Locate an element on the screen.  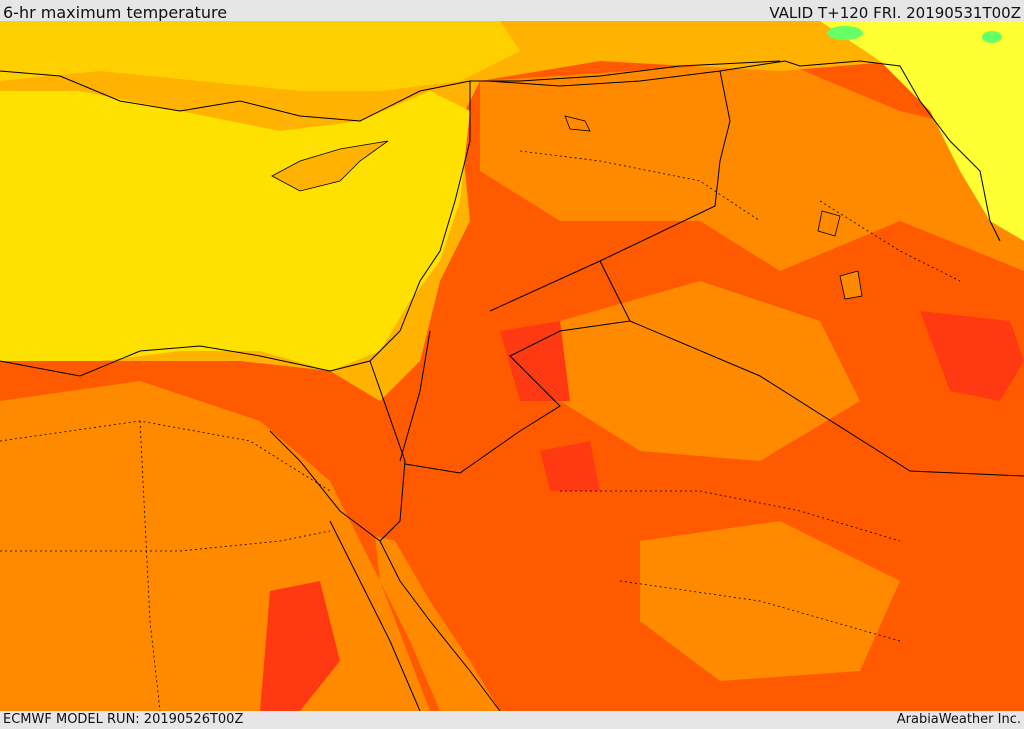
syria-turkey-border is located at coordinates (744, 151).